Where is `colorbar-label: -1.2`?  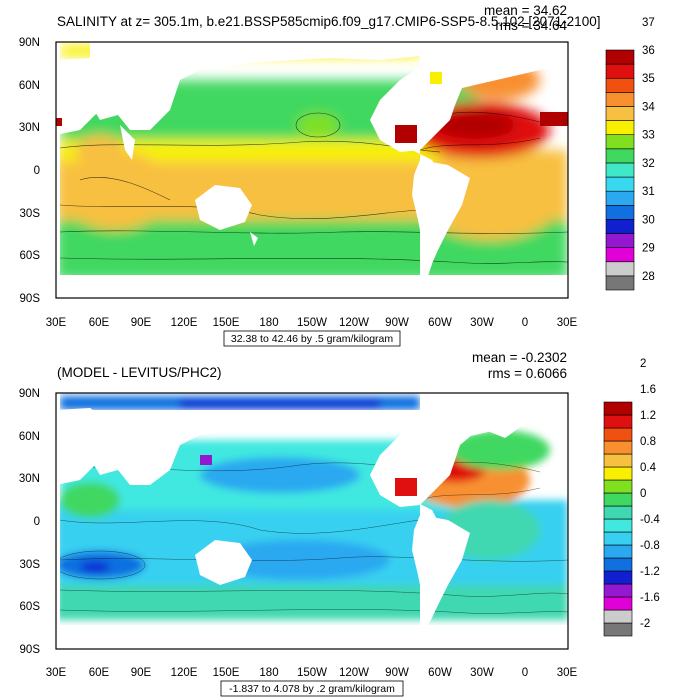
colorbar-label: -1.2 is located at coordinates (650, 572).